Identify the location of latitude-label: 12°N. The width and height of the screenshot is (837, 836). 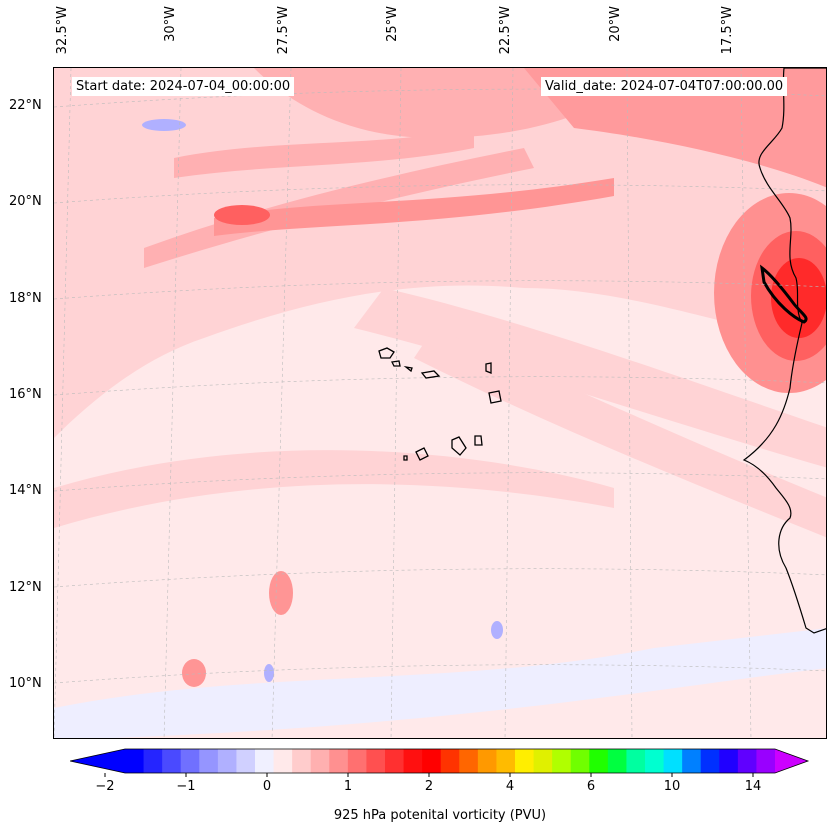
(25, 587).